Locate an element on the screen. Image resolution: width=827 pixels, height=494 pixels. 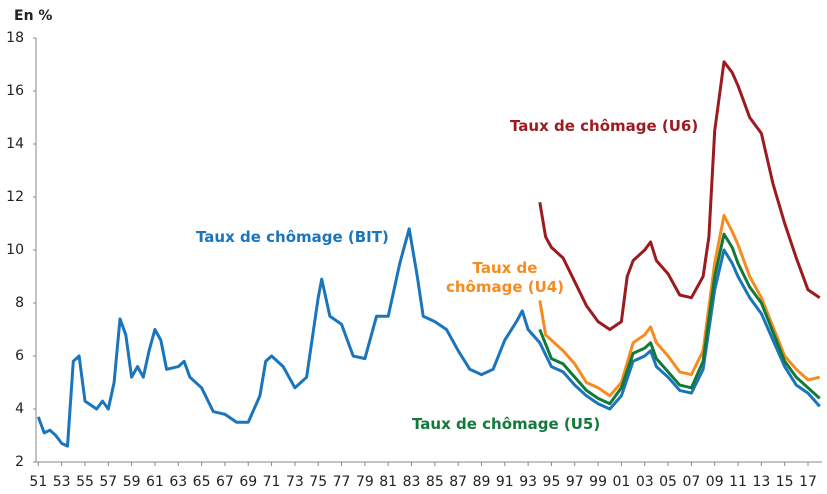
x-tick-label: 87 is located at coordinates (458, 482).